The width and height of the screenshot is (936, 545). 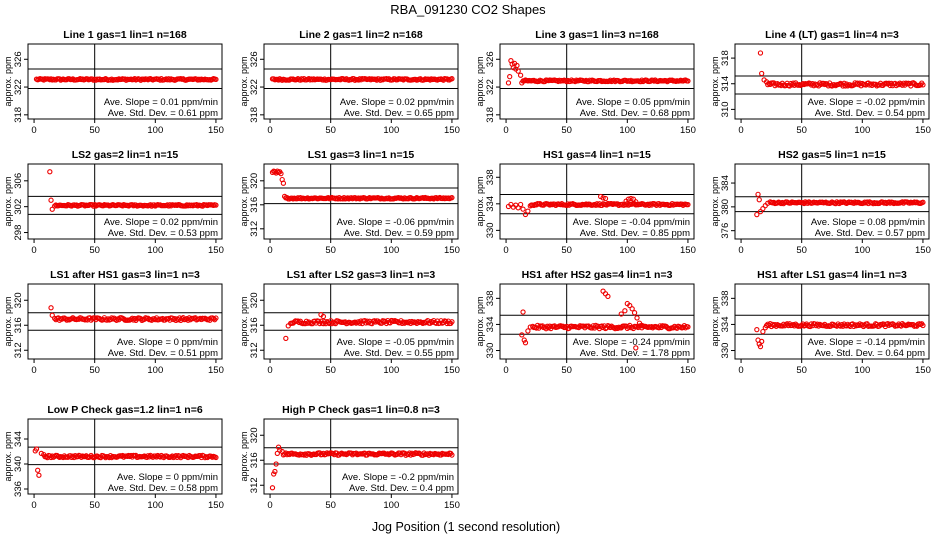 I want to click on y-tick-label: 326, so click(x=18, y=59).